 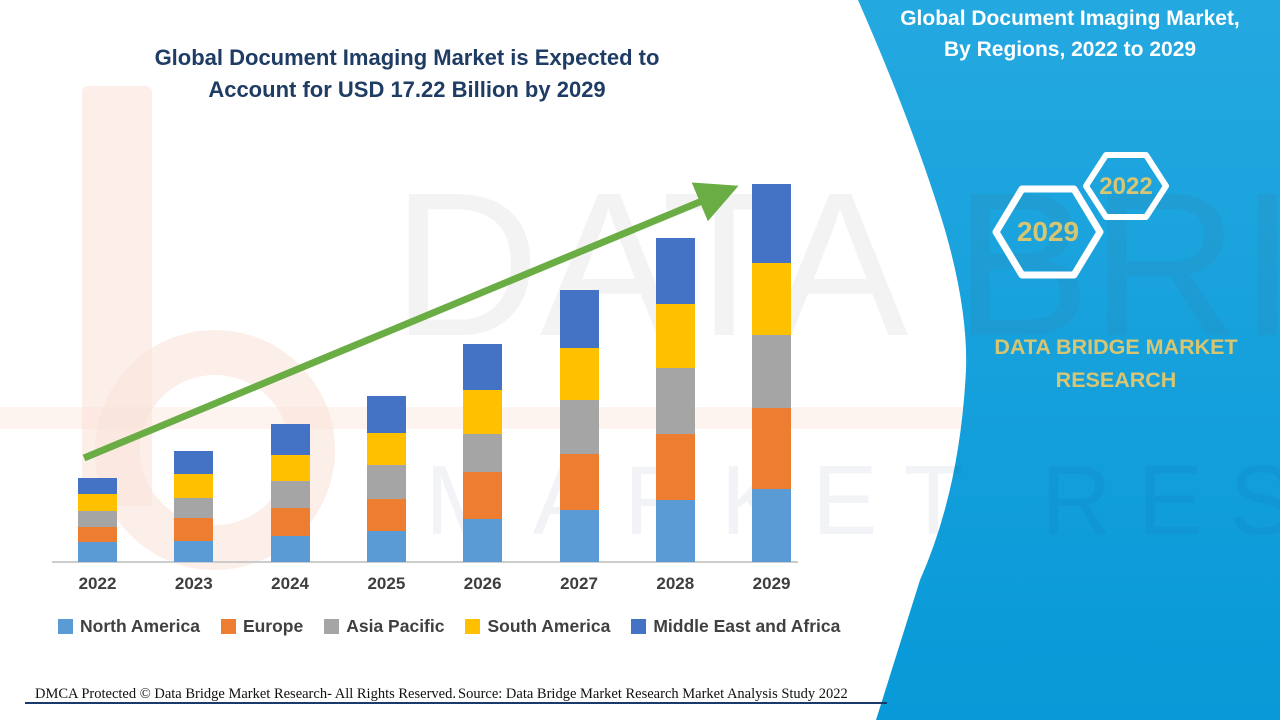 What do you see at coordinates (97, 552) in the screenshot?
I see `bar-segment-2022-north-america` at bounding box center [97, 552].